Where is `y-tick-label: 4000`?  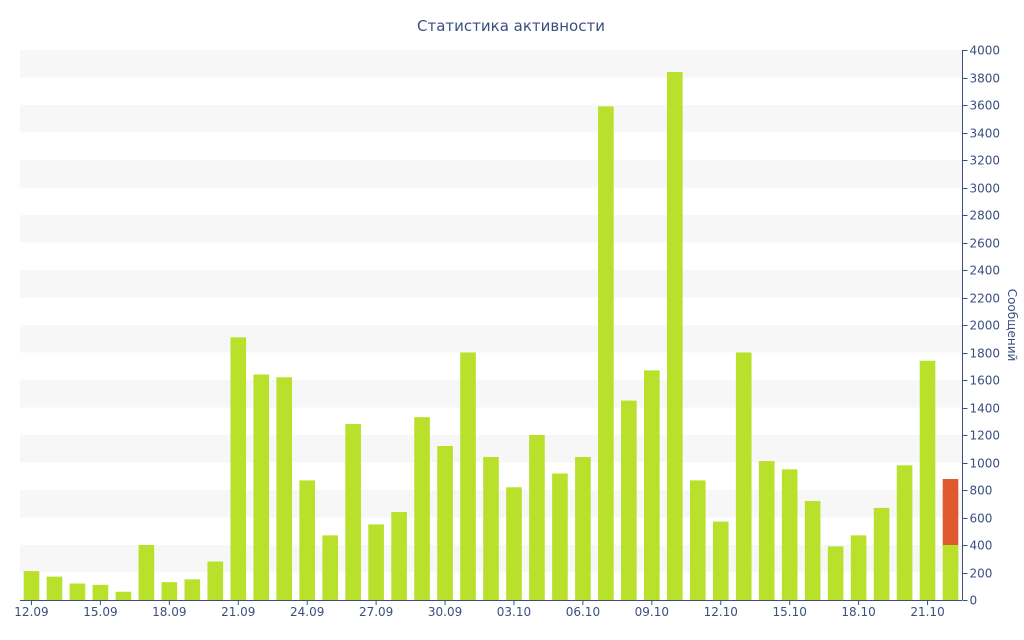 y-tick-label: 4000 is located at coordinates (985, 51).